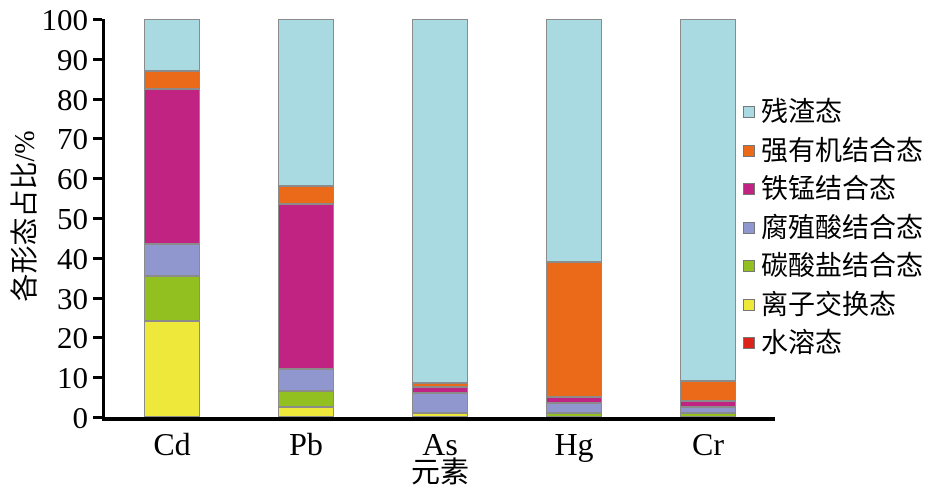 This screenshot has width=933, height=496. What do you see at coordinates (306, 195) in the screenshot?
I see `bar-segment-Pb-强有机结合态` at bounding box center [306, 195].